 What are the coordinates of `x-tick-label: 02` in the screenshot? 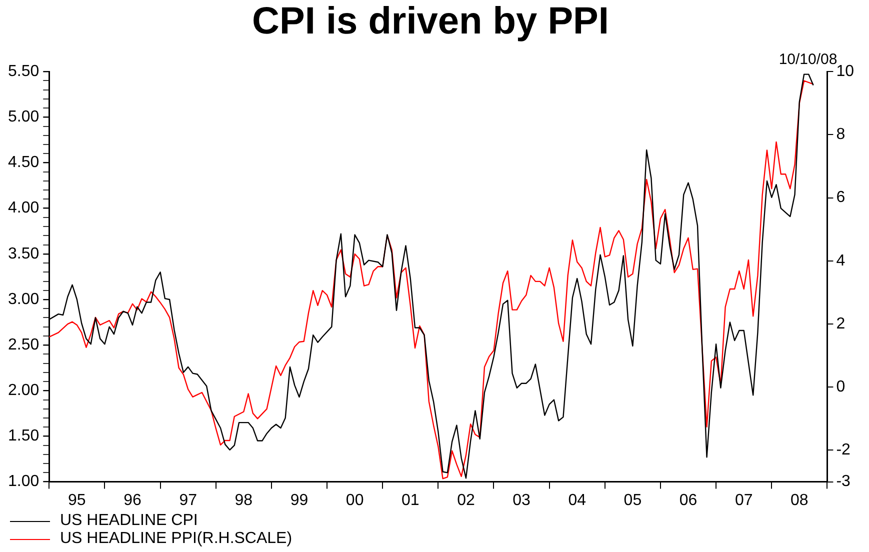 It's located at (466, 500).